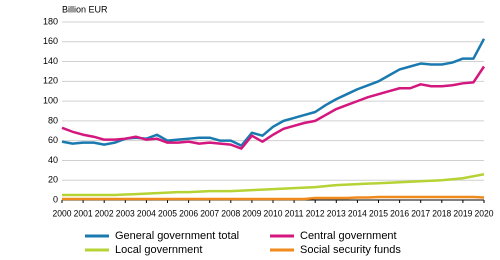 Image resolution: width=500 pixels, height=260 pixels. I want to click on x-tick-label: 2003, so click(125, 213).